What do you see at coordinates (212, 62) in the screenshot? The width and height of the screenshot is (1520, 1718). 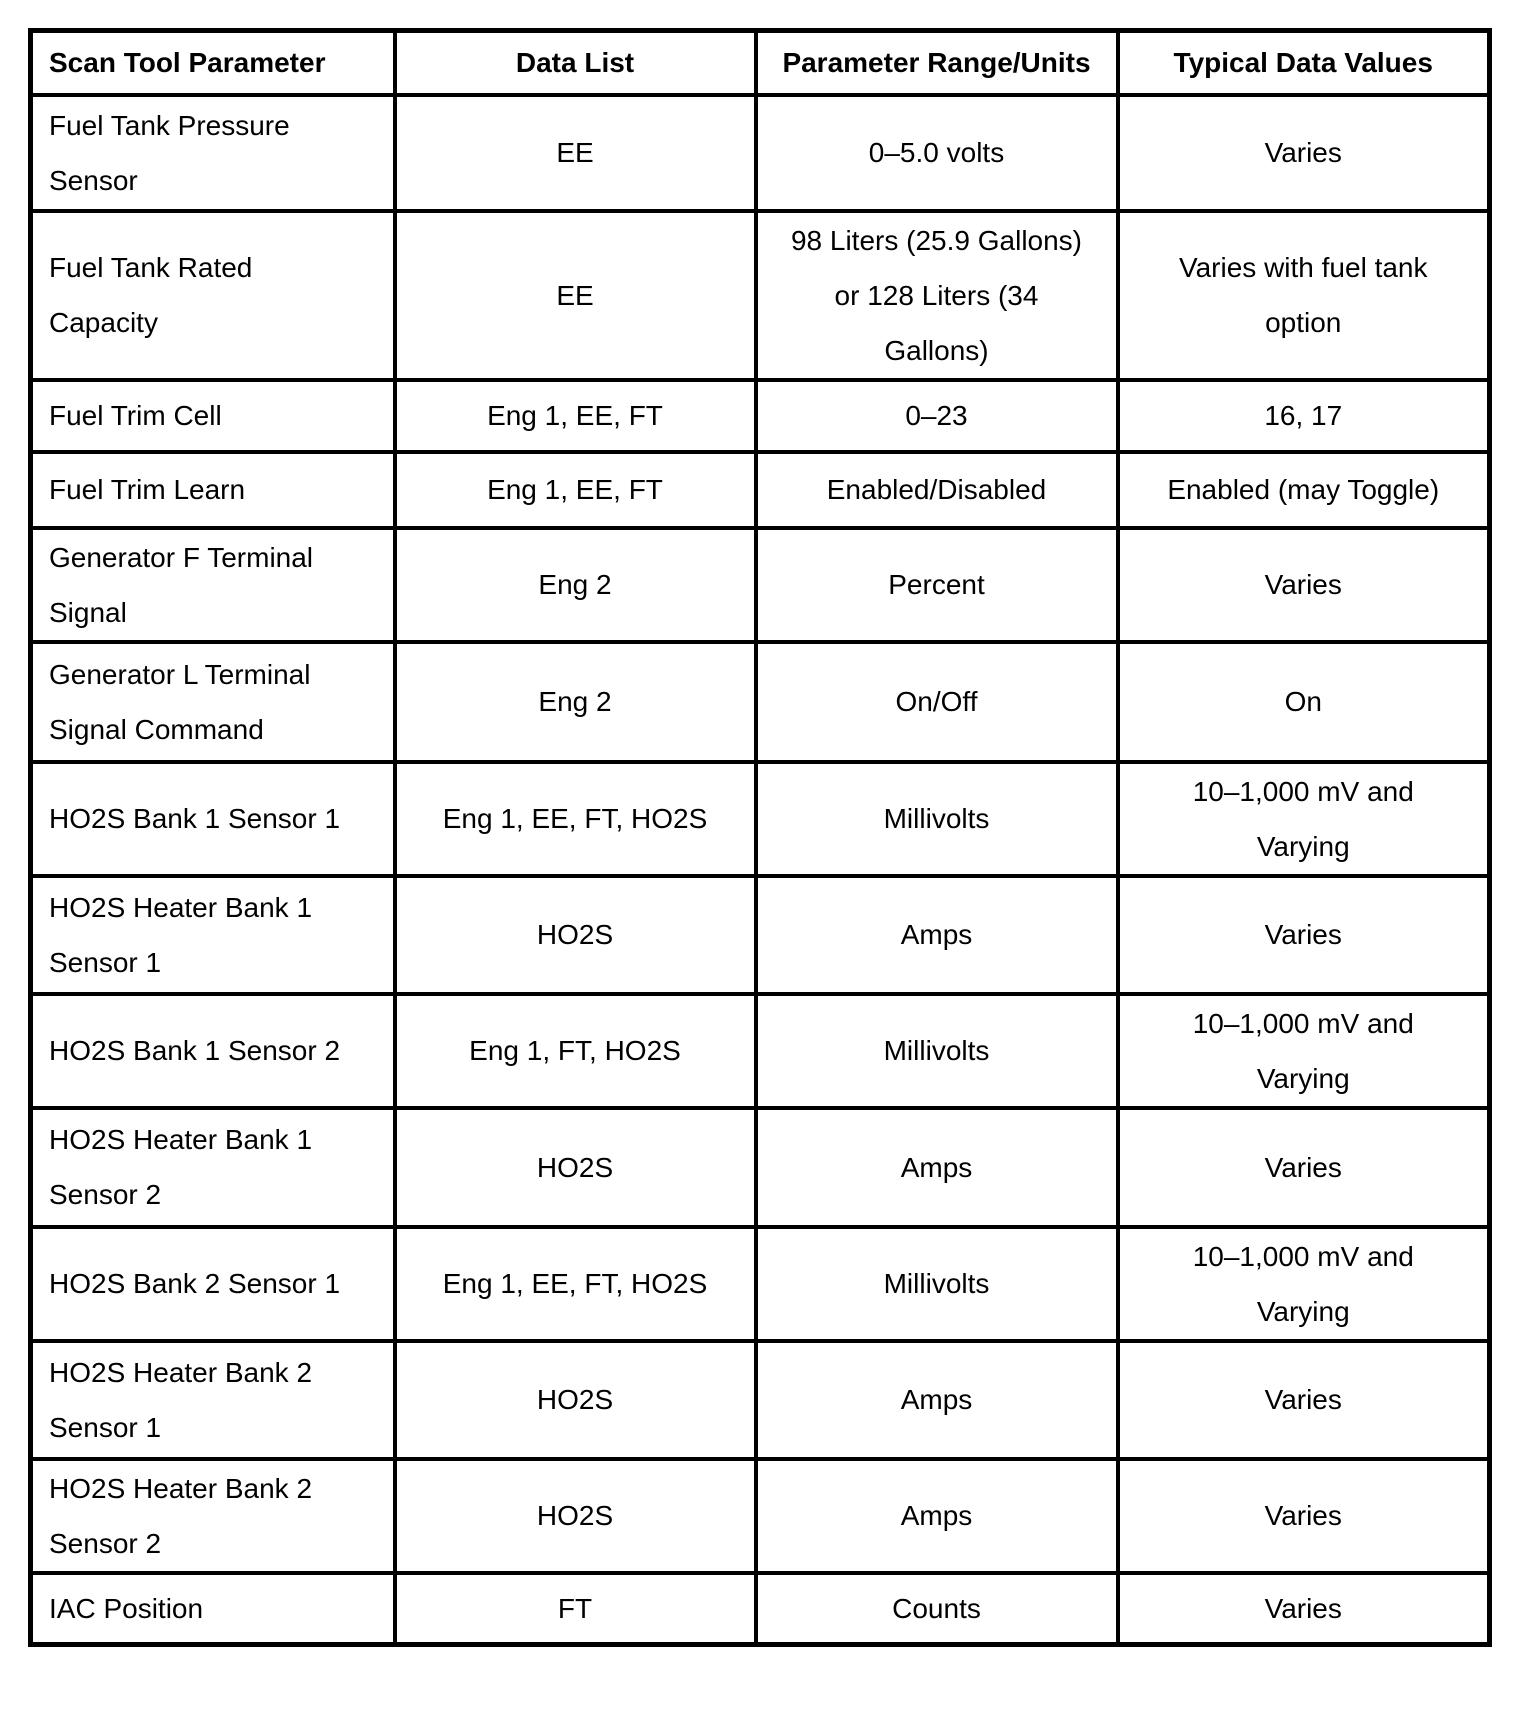 I see `column-header-scan-tool-parameter: Scan Tool Parameter` at bounding box center [212, 62].